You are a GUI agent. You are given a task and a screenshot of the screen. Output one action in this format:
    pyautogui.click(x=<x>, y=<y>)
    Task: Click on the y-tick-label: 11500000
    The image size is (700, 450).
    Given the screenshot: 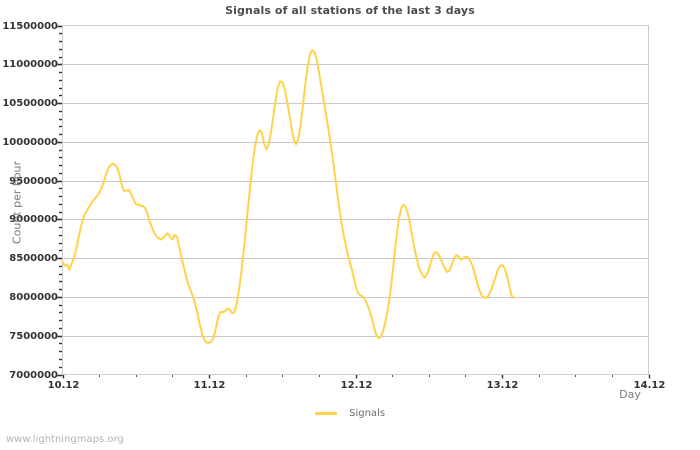 What is the action you would take?
    pyautogui.click(x=30, y=26)
    